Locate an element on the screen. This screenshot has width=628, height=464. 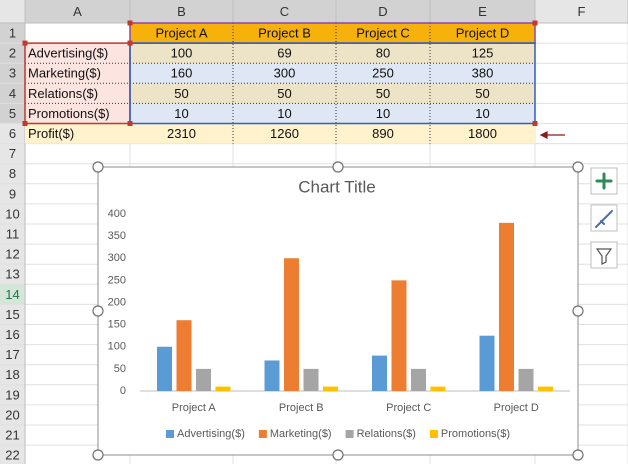
selected-row-headers is located at coordinates (12, 73).